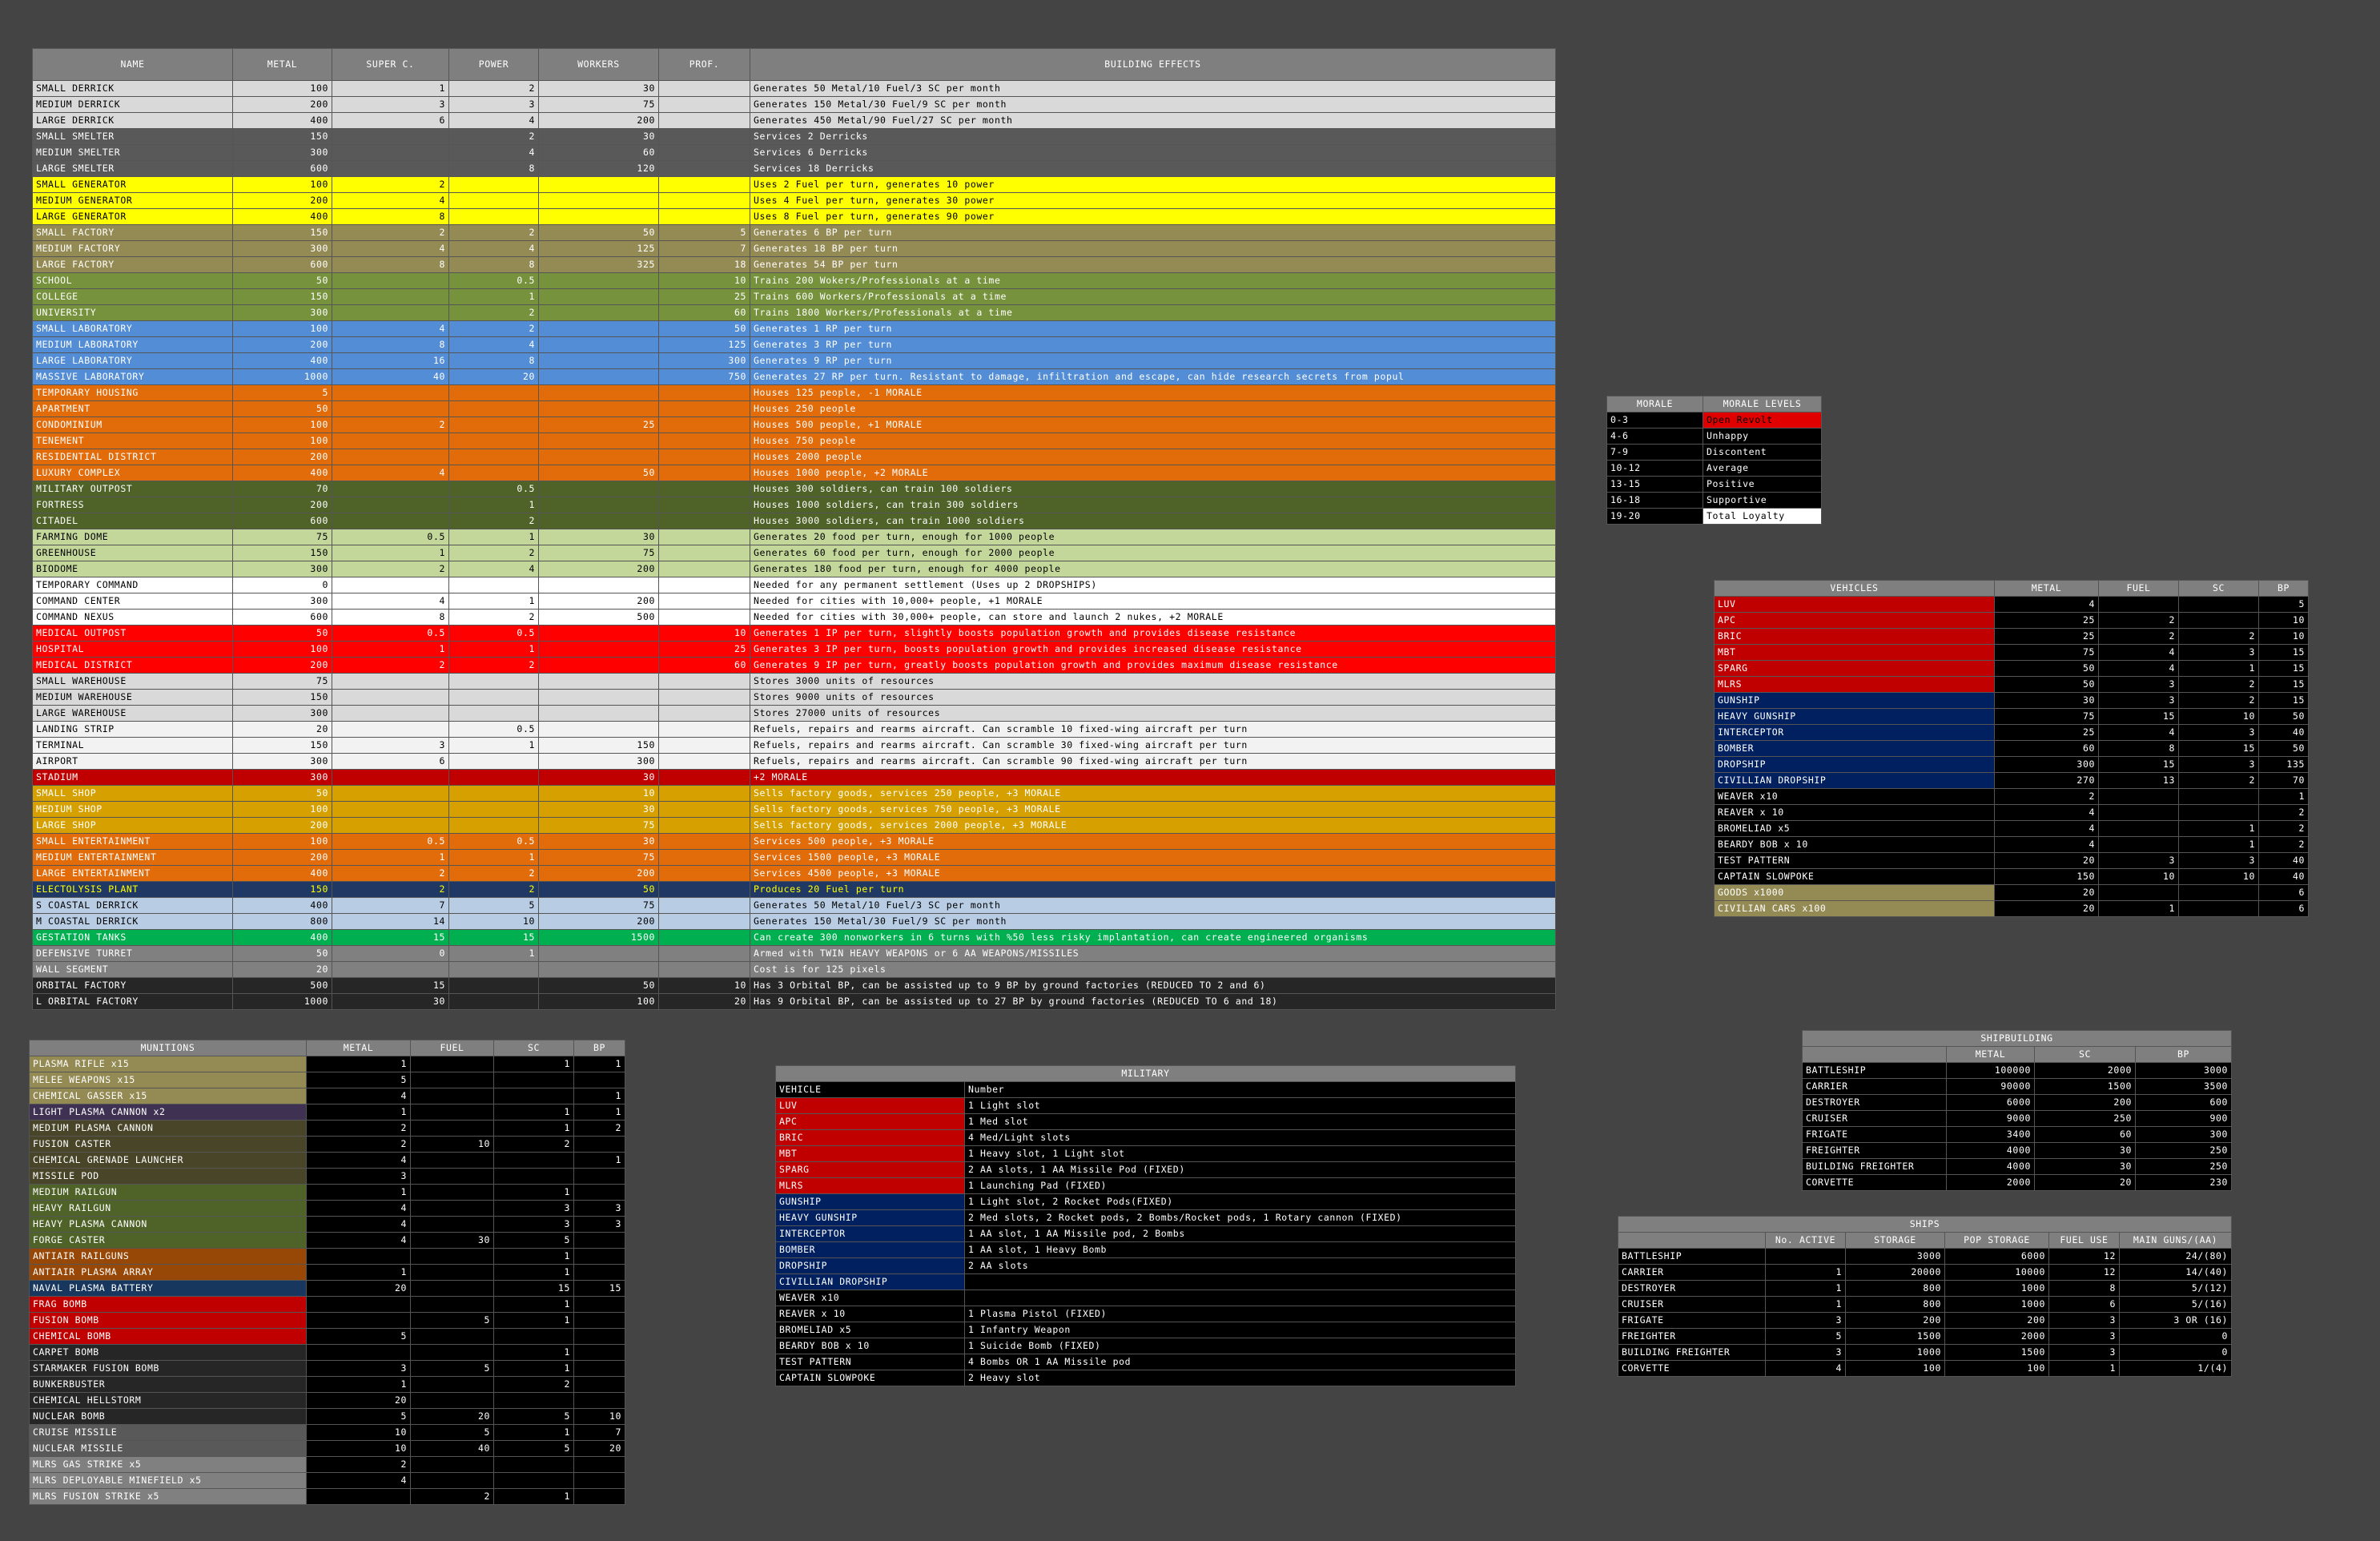  What do you see at coordinates (132, 986) in the screenshot?
I see `buildings-cell: ORBITAL FACTORY` at bounding box center [132, 986].